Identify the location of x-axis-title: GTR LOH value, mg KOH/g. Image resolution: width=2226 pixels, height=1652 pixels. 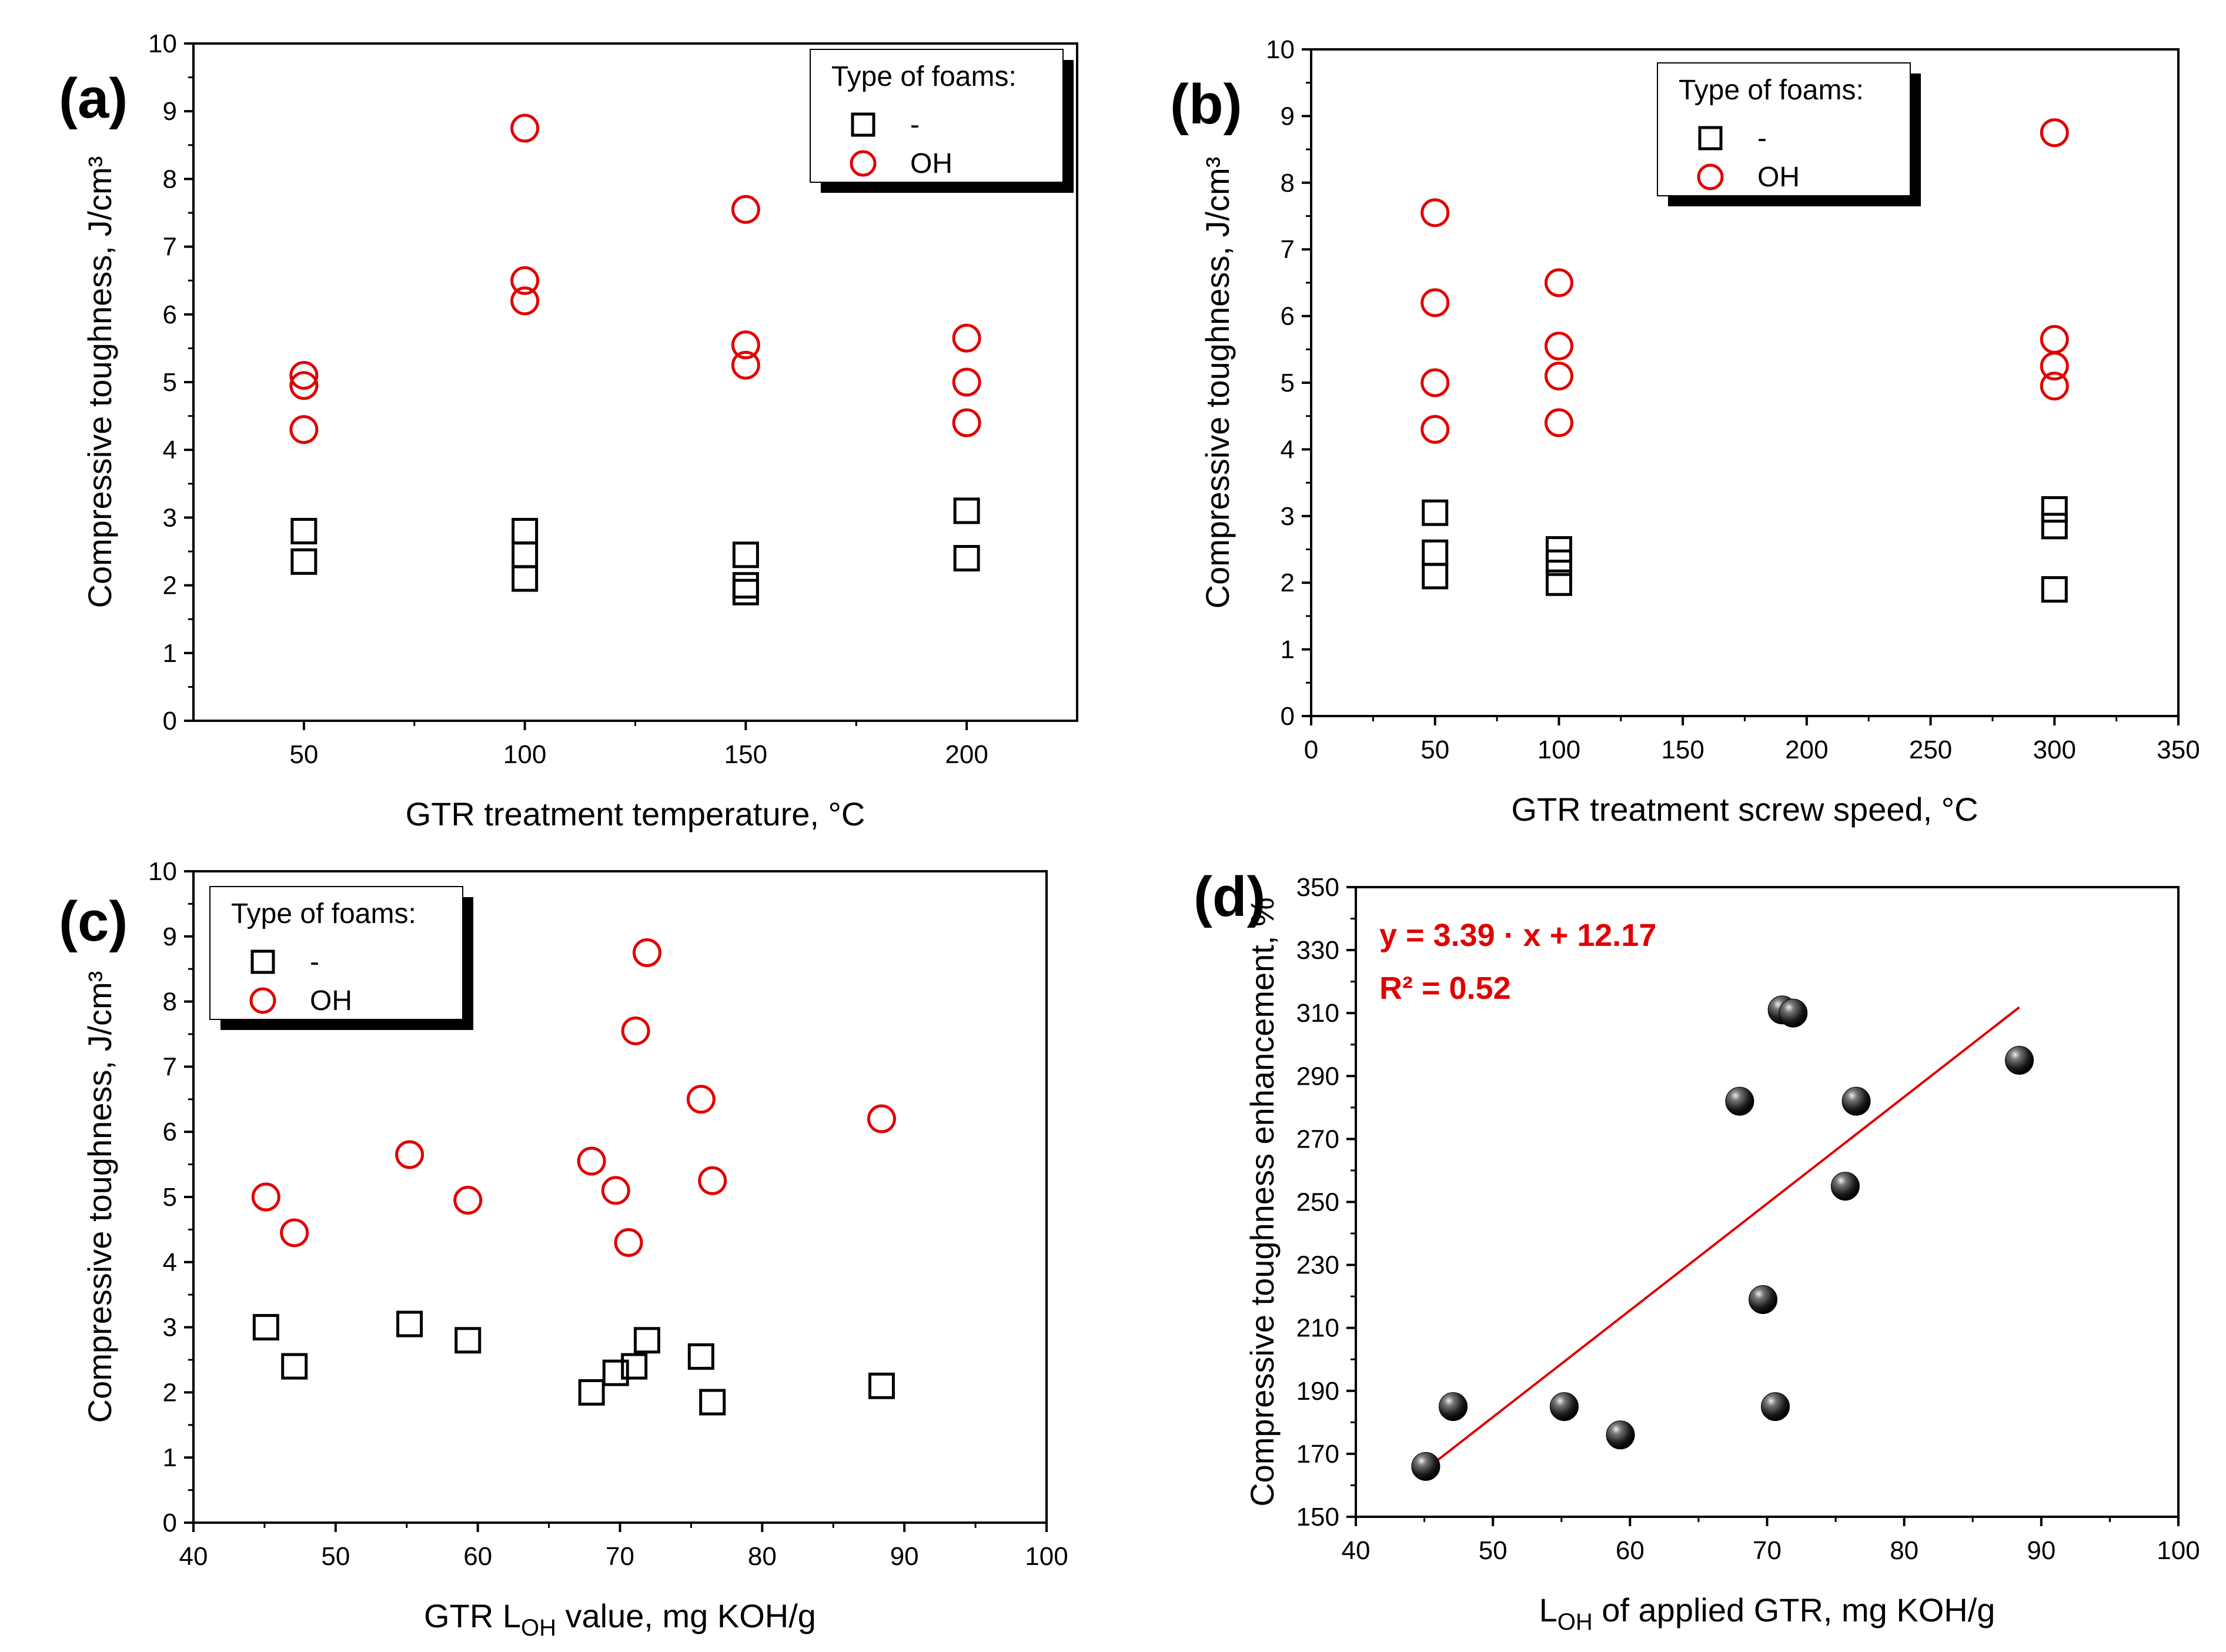
(620, 1619).